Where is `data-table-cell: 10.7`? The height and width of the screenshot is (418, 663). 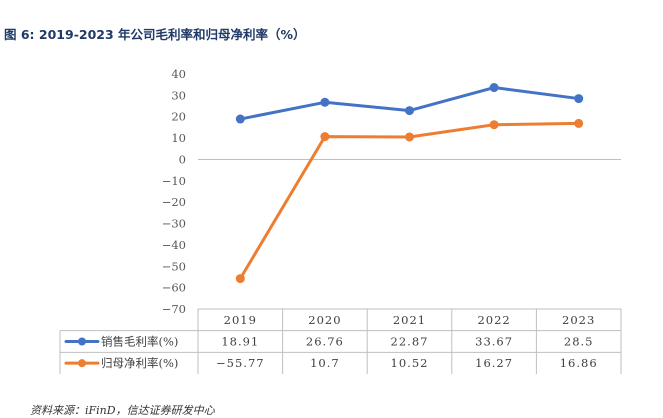
data-table-cell: 10.7 is located at coordinates (325, 363).